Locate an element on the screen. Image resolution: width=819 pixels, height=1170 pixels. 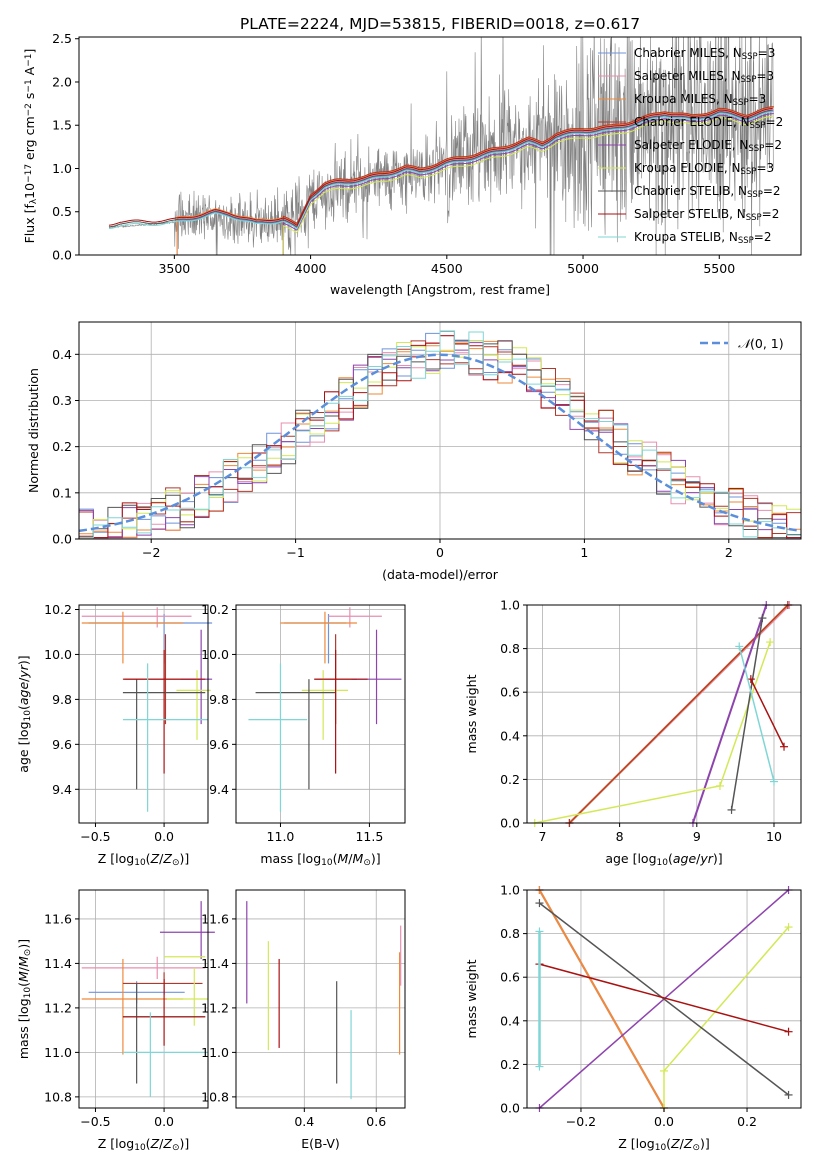
y-tick-label: 1.5 is located at coordinates (62, 125).